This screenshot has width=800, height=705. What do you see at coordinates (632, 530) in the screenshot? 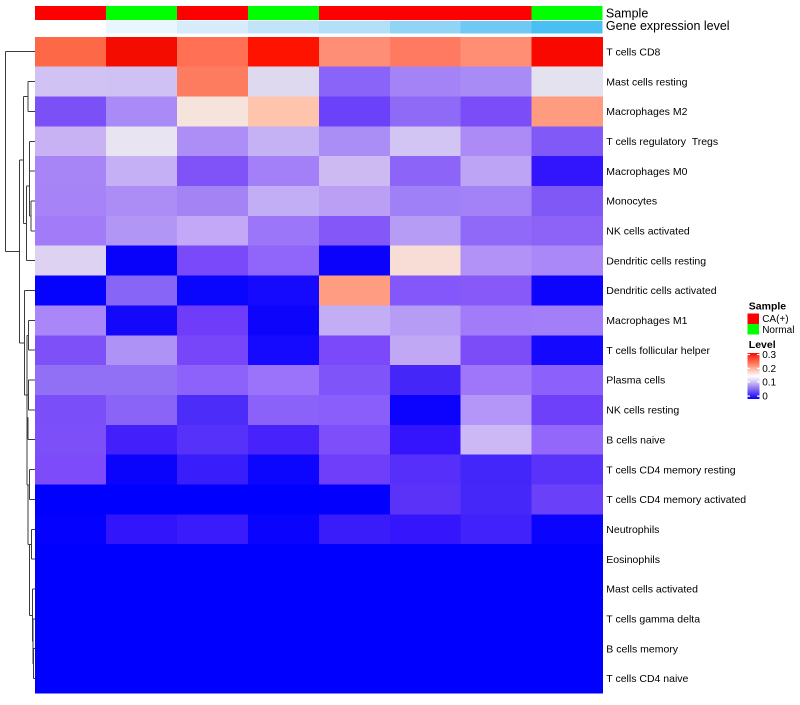
I see `svg-text: Neutrophils` at bounding box center [632, 530].